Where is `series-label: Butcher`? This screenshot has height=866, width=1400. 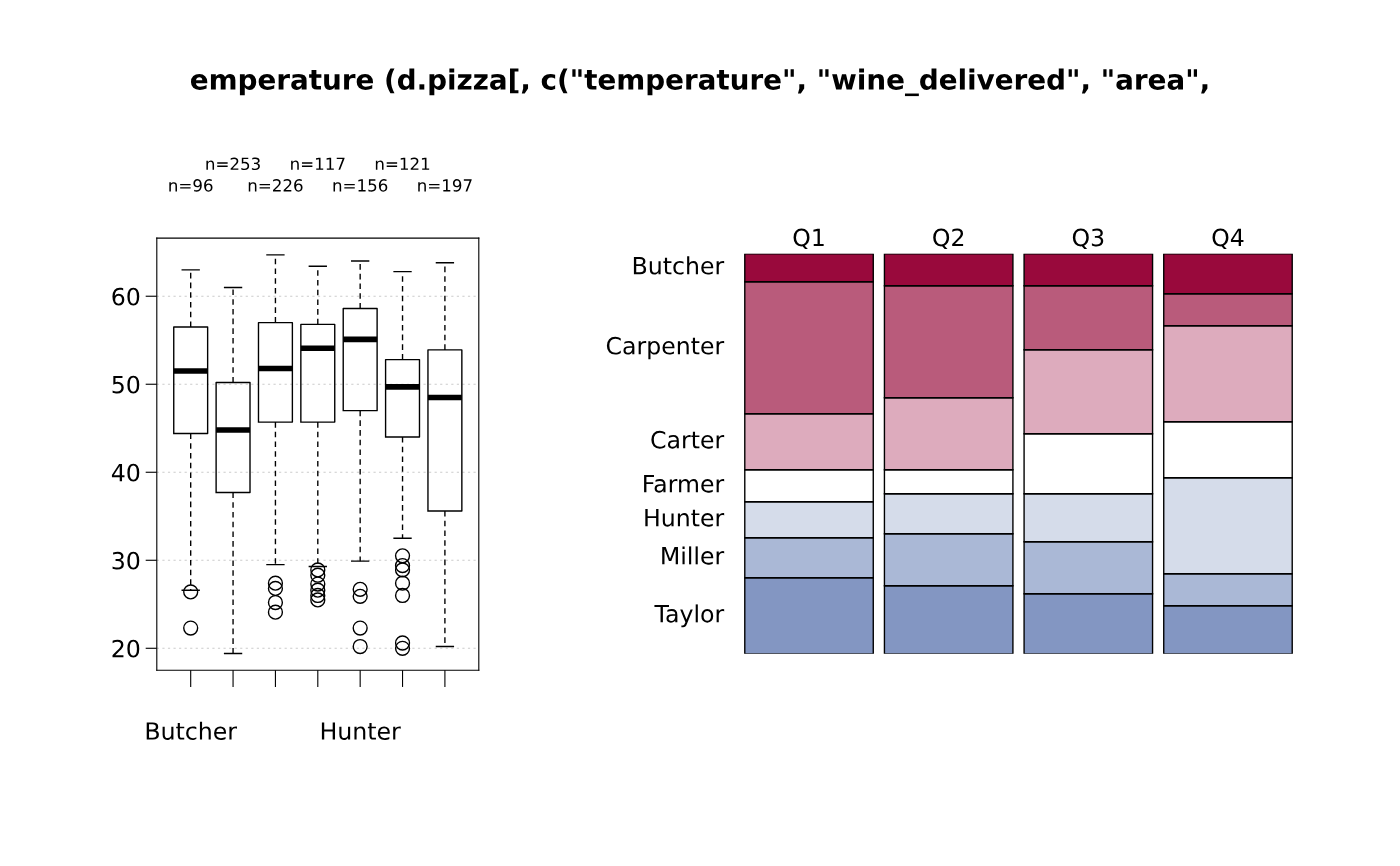
series-label: Butcher is located at coordinates (679, 265).